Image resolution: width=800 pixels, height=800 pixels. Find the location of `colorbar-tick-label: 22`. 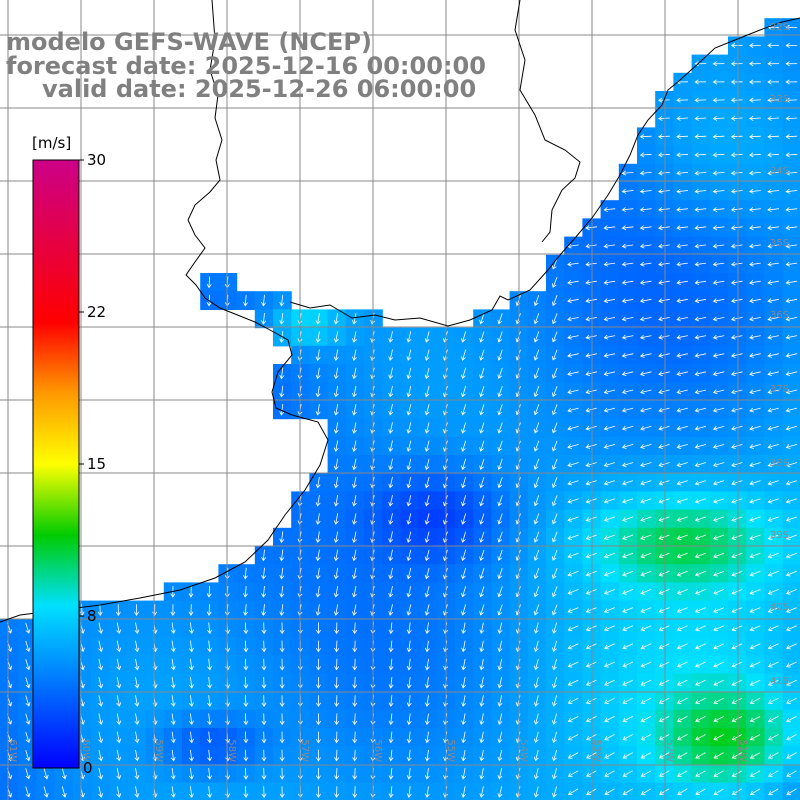

colorbar-tick-label: 22 is located at coordinates (96, 312).